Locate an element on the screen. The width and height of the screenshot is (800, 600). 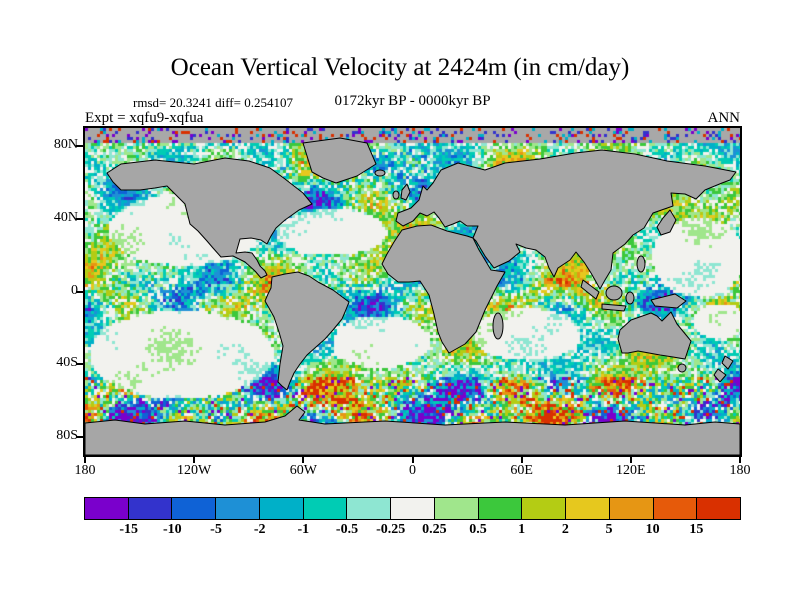
colorbar-label: 0.5 is located at coordinates (478, 529).